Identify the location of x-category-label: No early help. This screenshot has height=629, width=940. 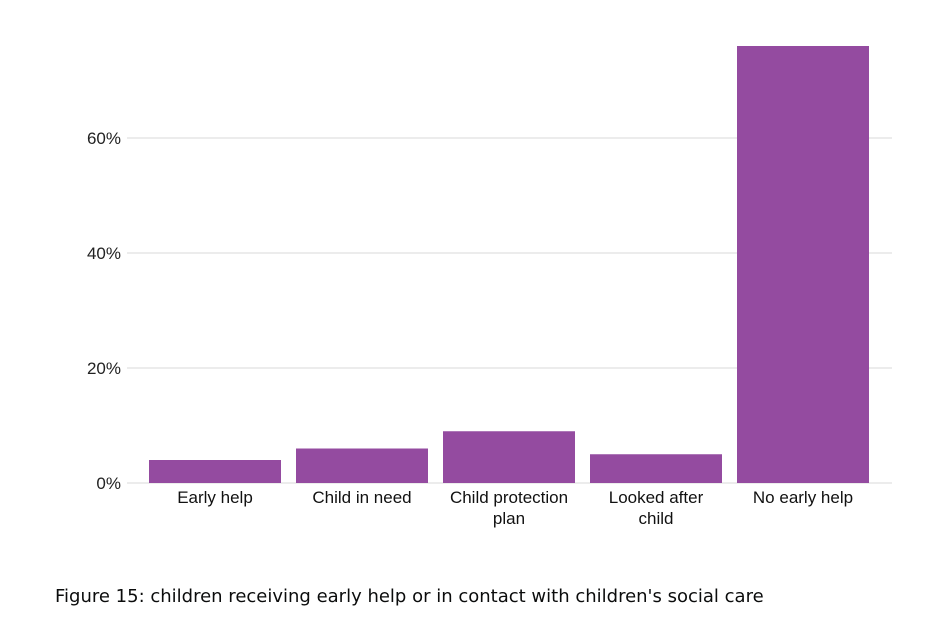
(803, 497).